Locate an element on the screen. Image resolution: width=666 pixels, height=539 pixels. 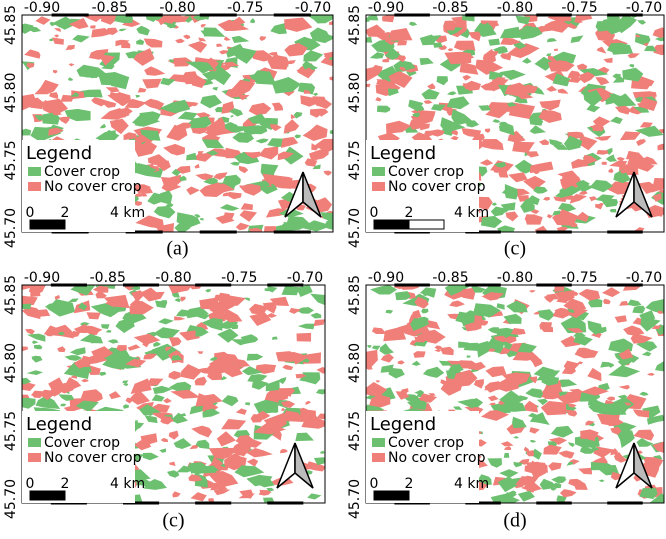
y-tick-label: 45.70 is located at coordinates (355, 499).